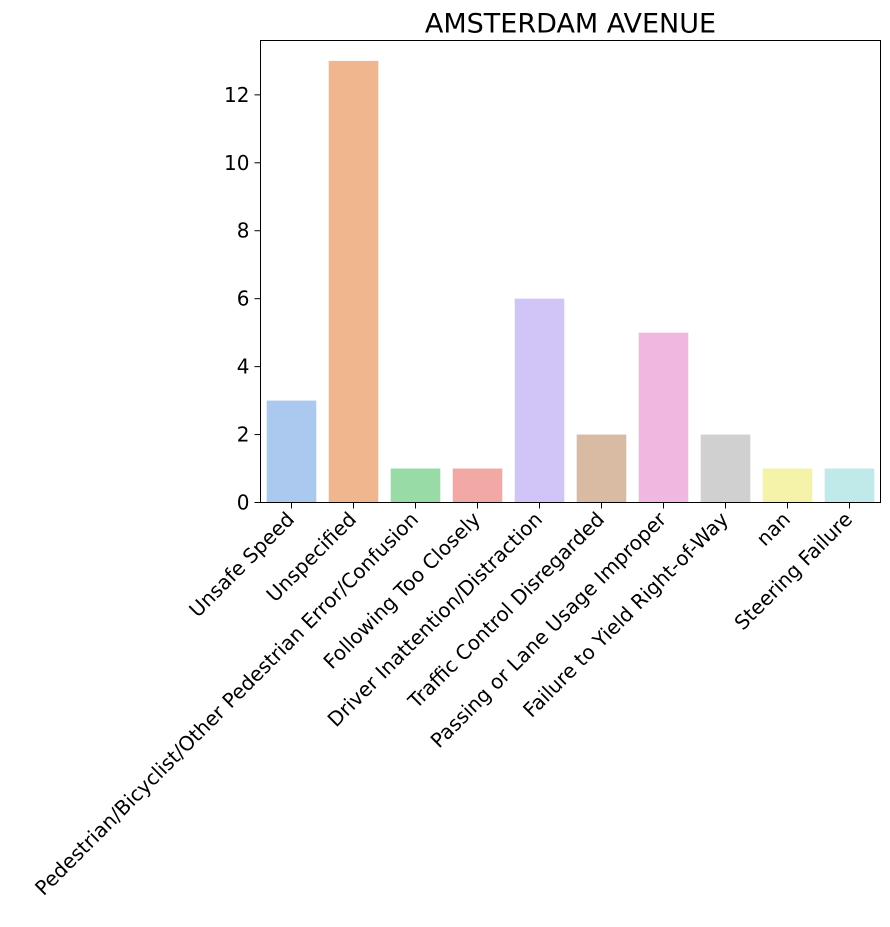 The height and width of the screenshot is (927, 890). Describe the element at coordinates (243, 435) in the screenshot. I see `y-tick-label: 2` at that location.